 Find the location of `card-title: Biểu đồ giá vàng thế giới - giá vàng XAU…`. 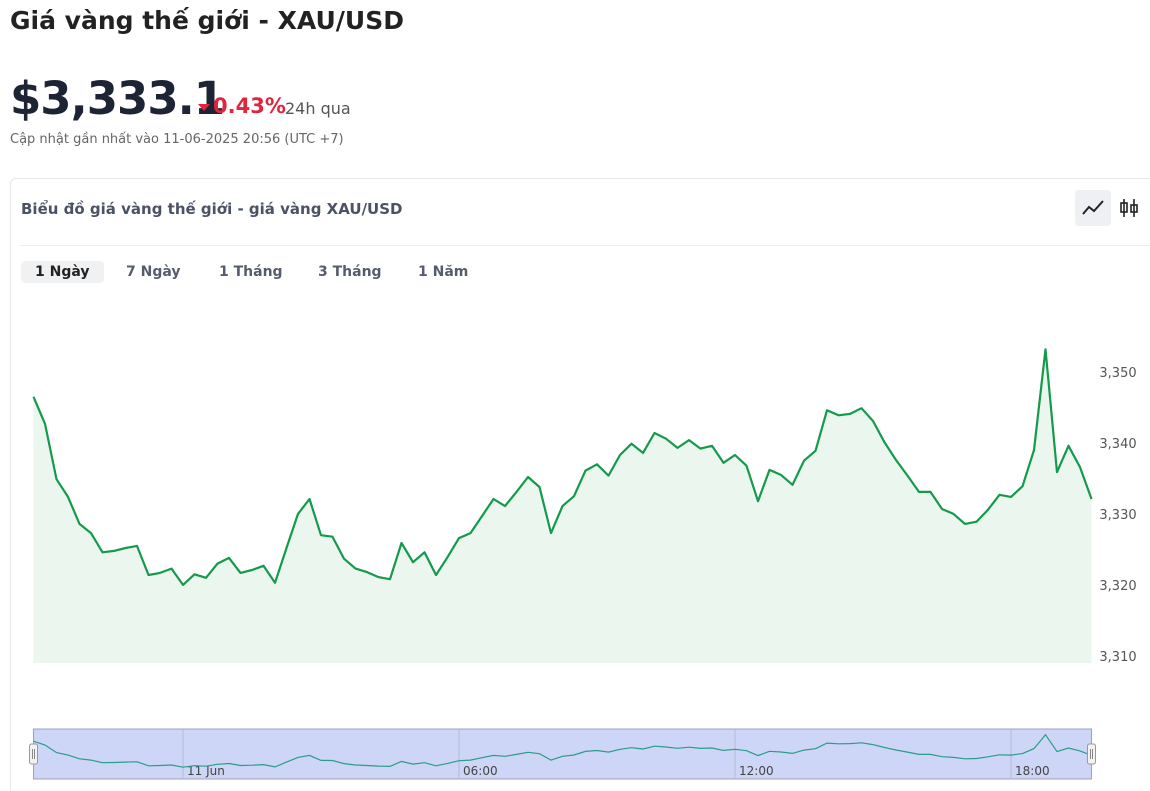

card-title: Biểu đồ giá vàng thế giới - giá vàng XAU… is located at coordinates (212, 209).